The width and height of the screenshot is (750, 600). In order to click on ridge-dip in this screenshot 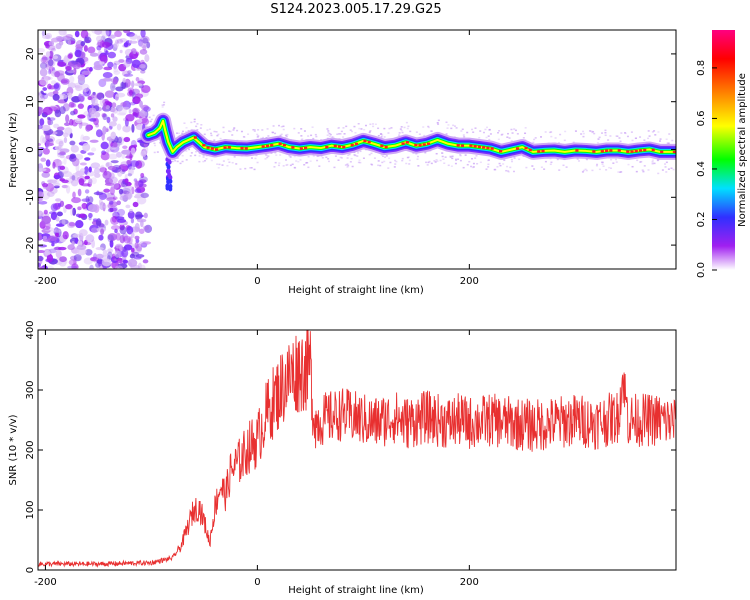, I will do `click(168, 171)`.